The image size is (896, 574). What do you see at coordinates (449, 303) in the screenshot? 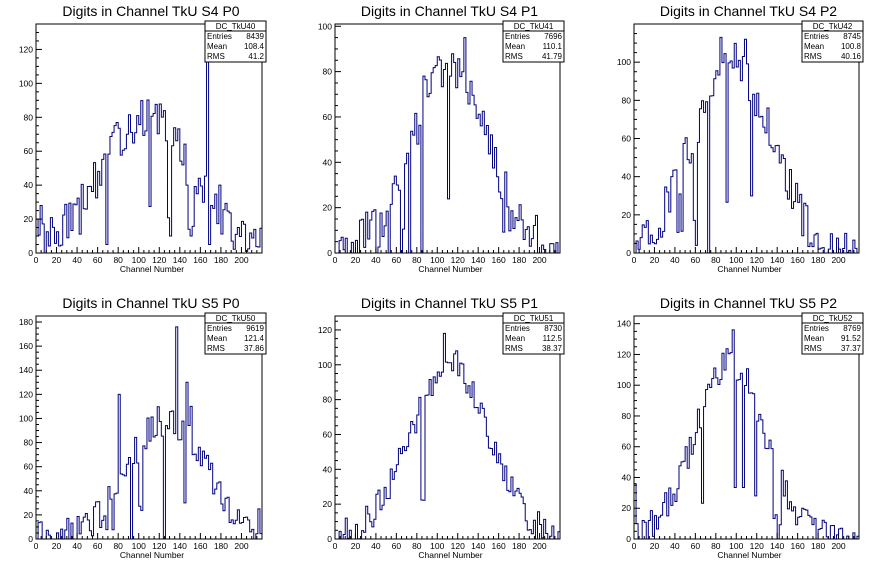
I see `chart-title: Digits in Channel TkU S5 P1` at bounding box center [449, 303].